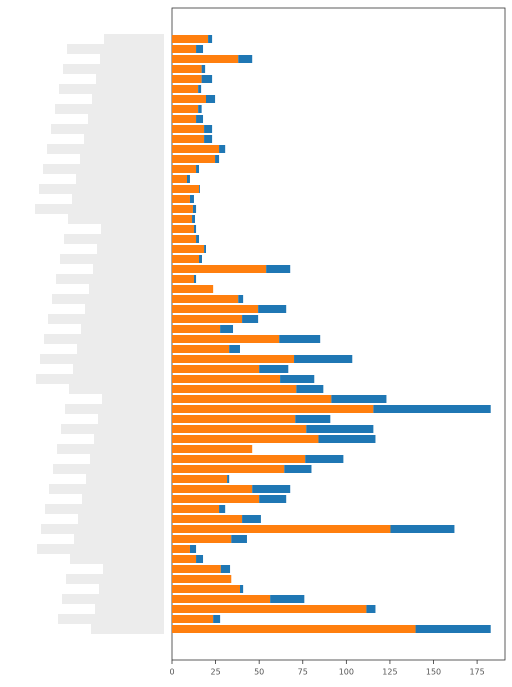 Image resolution: width=512 pixels, height=687 pixels. I want to click on x-tick-label: 175, so click(476, 672).